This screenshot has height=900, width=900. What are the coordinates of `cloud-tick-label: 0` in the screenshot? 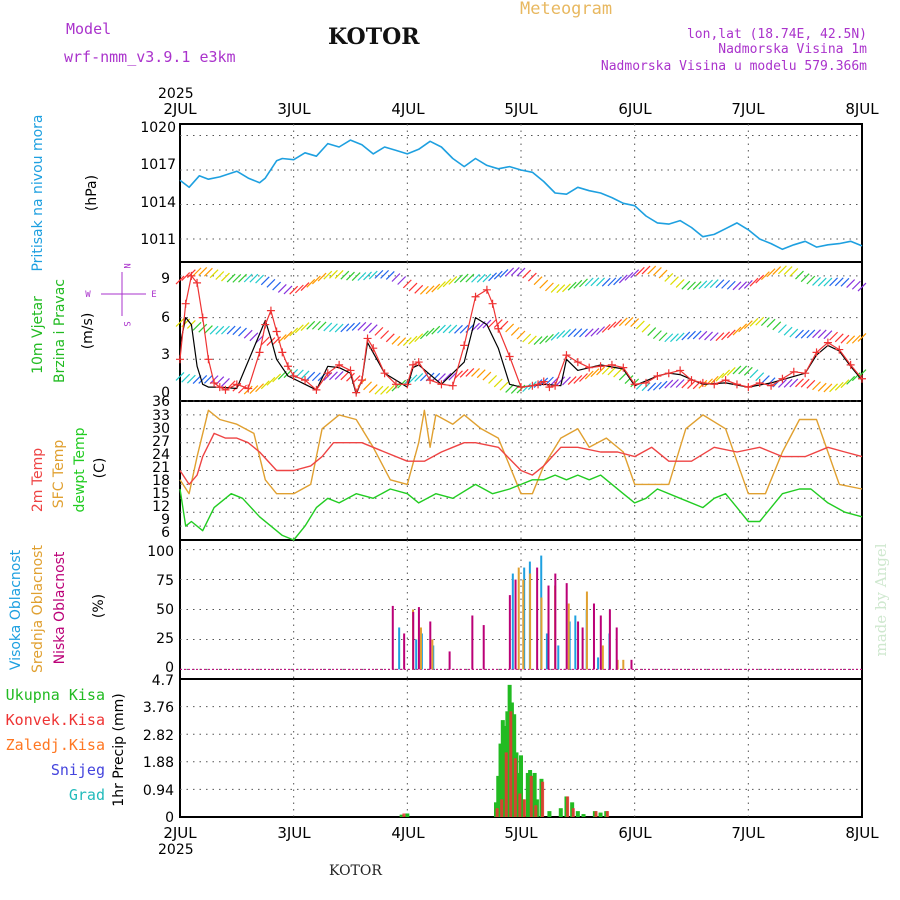 It's located at (169, 668).